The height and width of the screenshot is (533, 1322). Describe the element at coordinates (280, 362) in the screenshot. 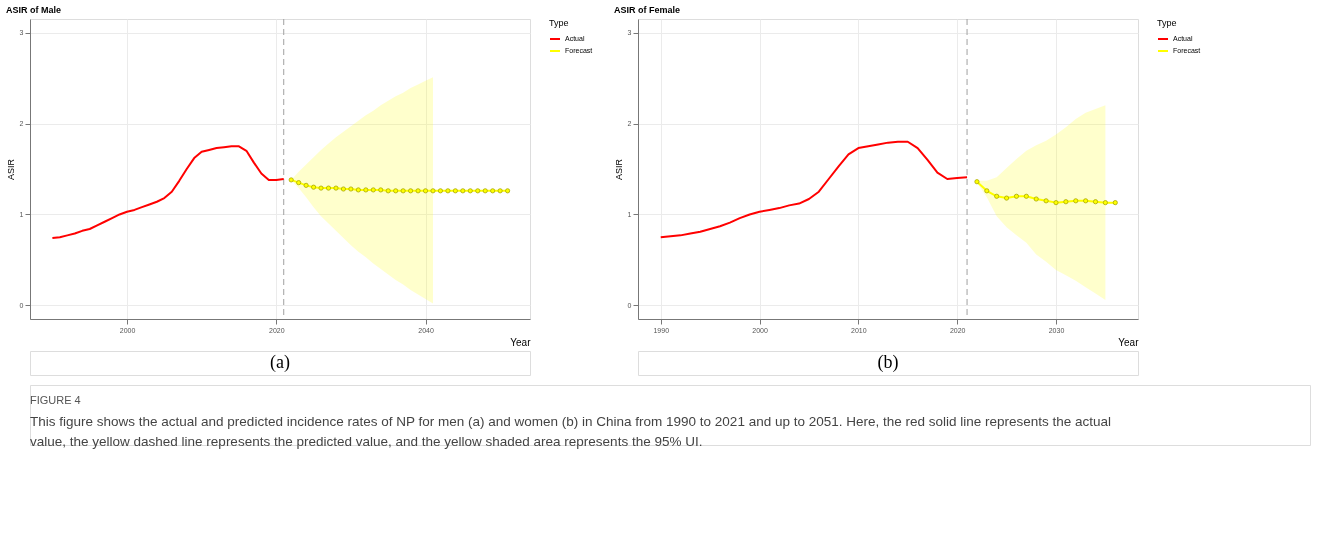

I see `text: (a)` at that location.